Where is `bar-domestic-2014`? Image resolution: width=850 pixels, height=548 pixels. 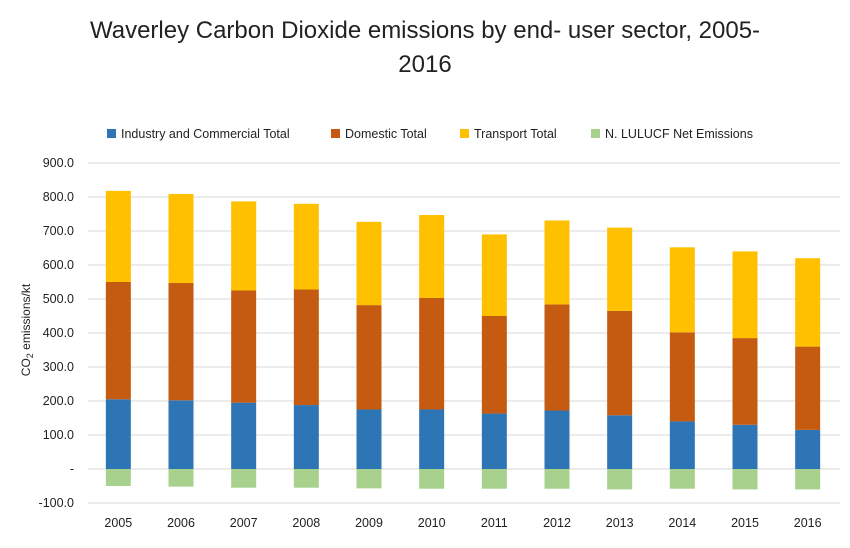
bar-domestic-2014 is located at coordinates (682, 377).